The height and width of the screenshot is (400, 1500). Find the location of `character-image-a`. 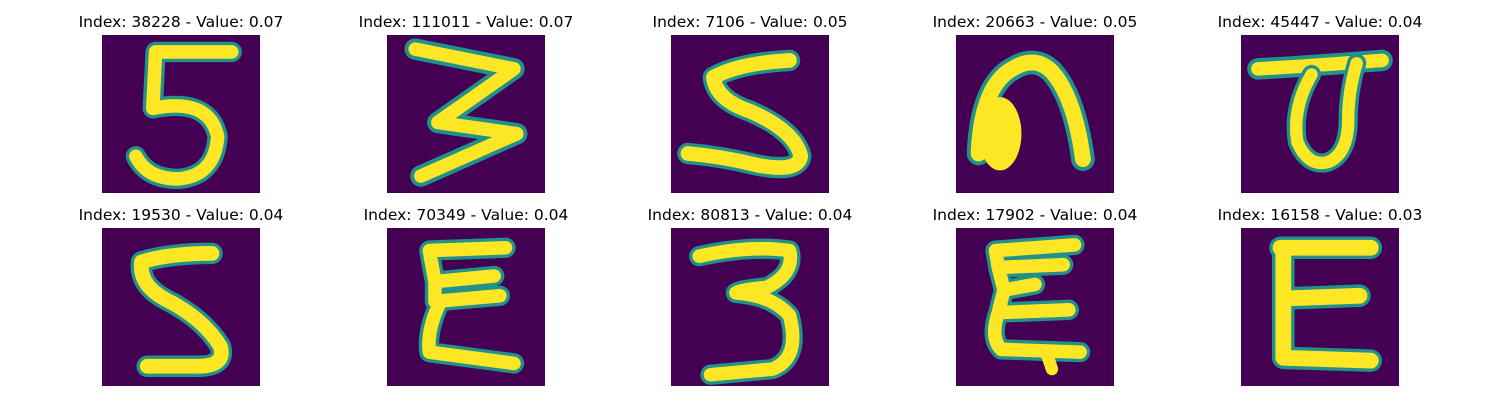

character-image-a is located at coordinates (1320, 114).